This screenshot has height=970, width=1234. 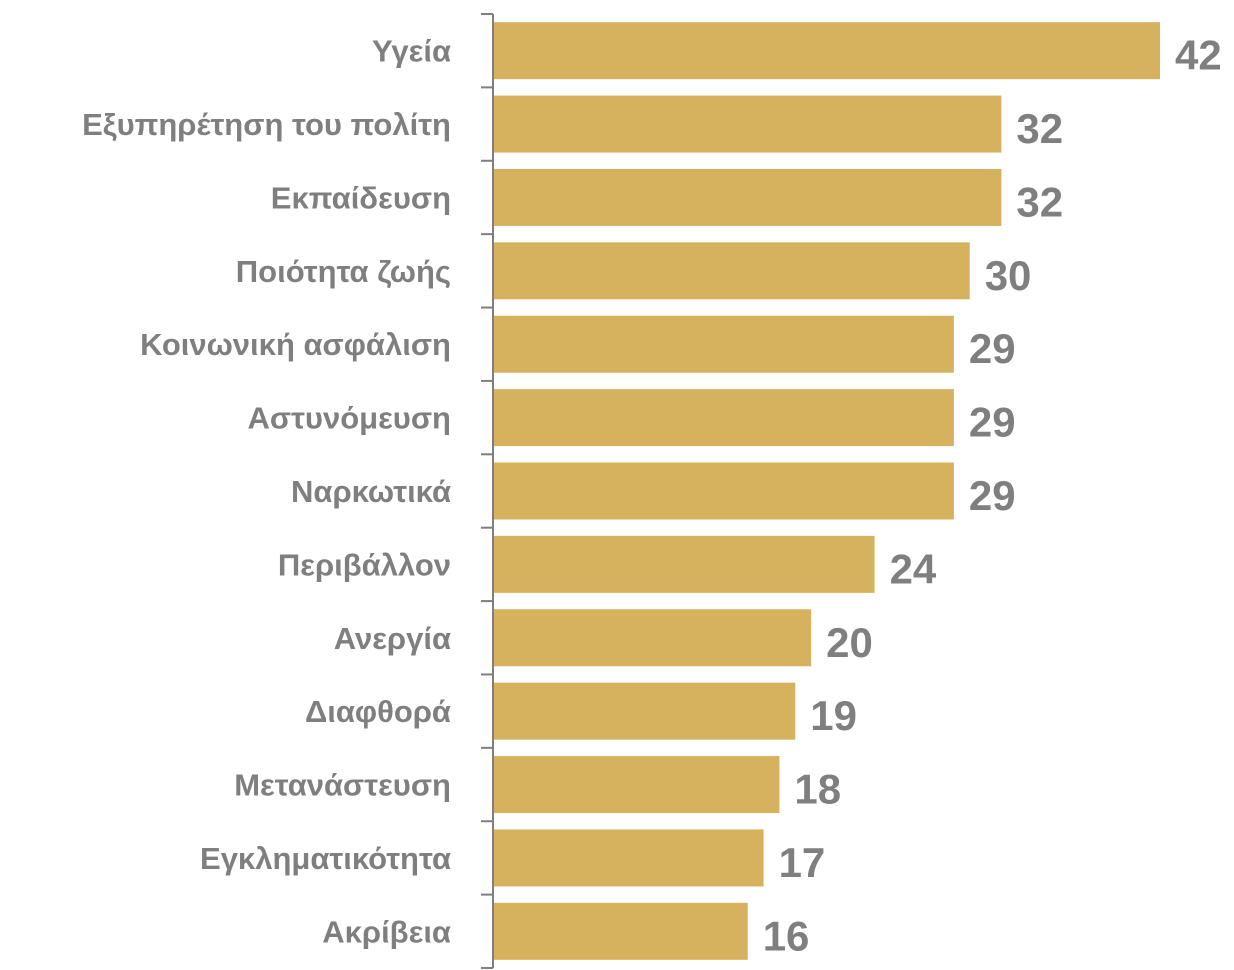 What do you see at coordinates (1198, 55) in the screenshot?
I see `data-label: 42` at bounding box center [1198, 55].